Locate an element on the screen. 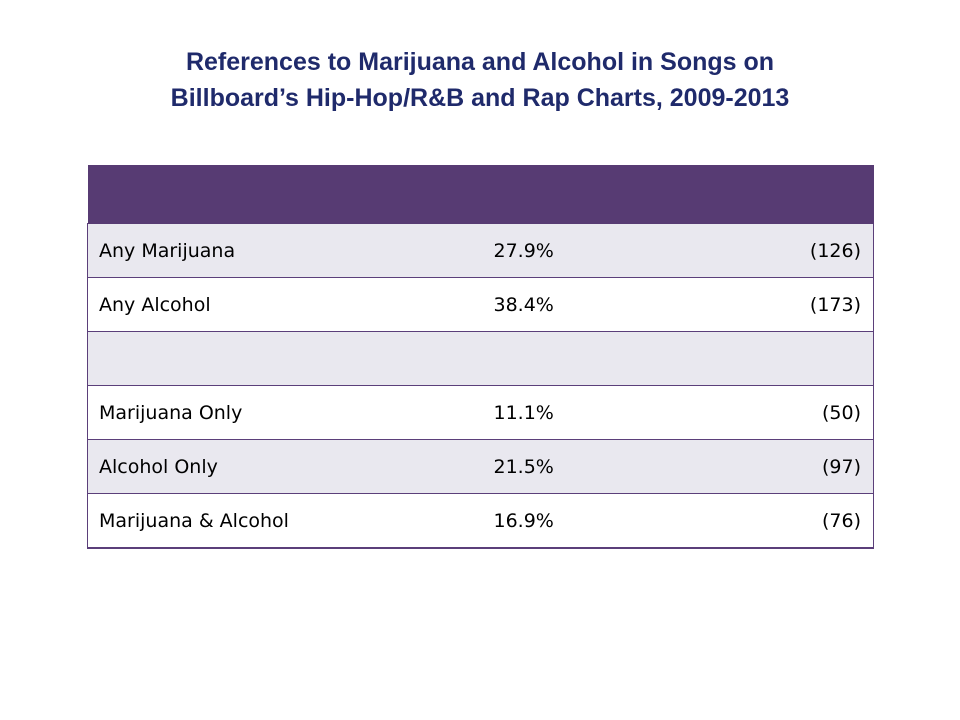 The image size is (960, 720). table-row: Marijuana & Alcohol 16.9% (76) is located at coordinates (480, 521).